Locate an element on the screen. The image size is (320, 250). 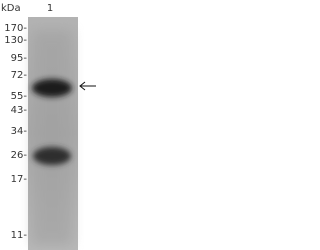
lane-label: 1 is located at coordinates (50, 8).